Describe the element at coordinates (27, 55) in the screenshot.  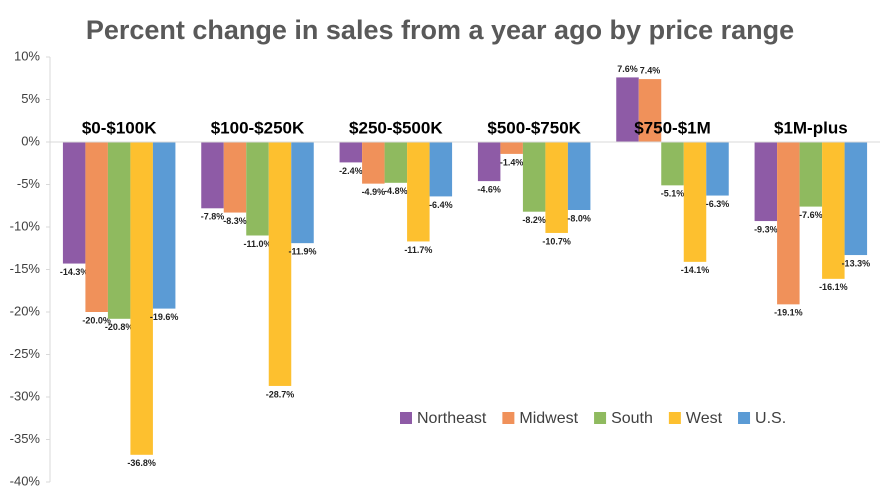
I see `y-tick-label: 10%` at that location.